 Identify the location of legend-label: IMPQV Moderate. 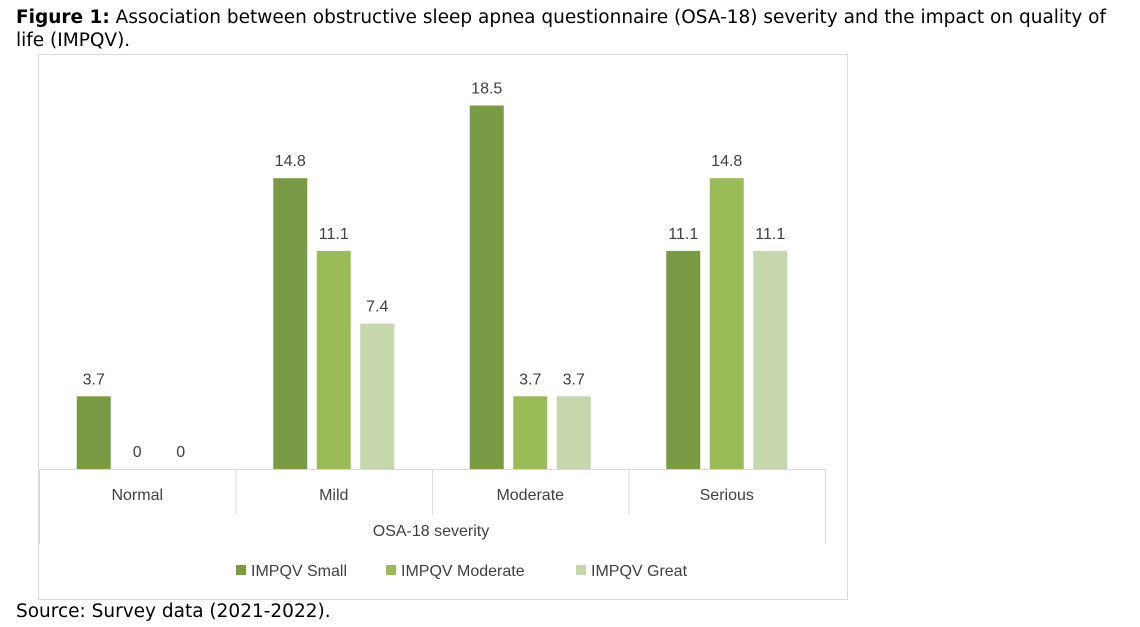
(463, 571).